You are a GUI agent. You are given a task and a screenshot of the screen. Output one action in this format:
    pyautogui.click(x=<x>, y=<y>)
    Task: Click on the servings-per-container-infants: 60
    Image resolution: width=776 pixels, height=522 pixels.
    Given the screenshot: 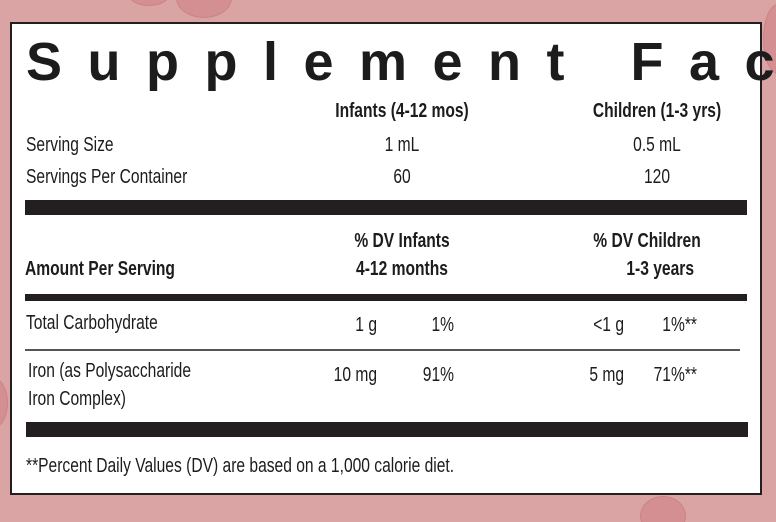 What is the action you would take?
    pyautogui.click(x=402, y=177)
    